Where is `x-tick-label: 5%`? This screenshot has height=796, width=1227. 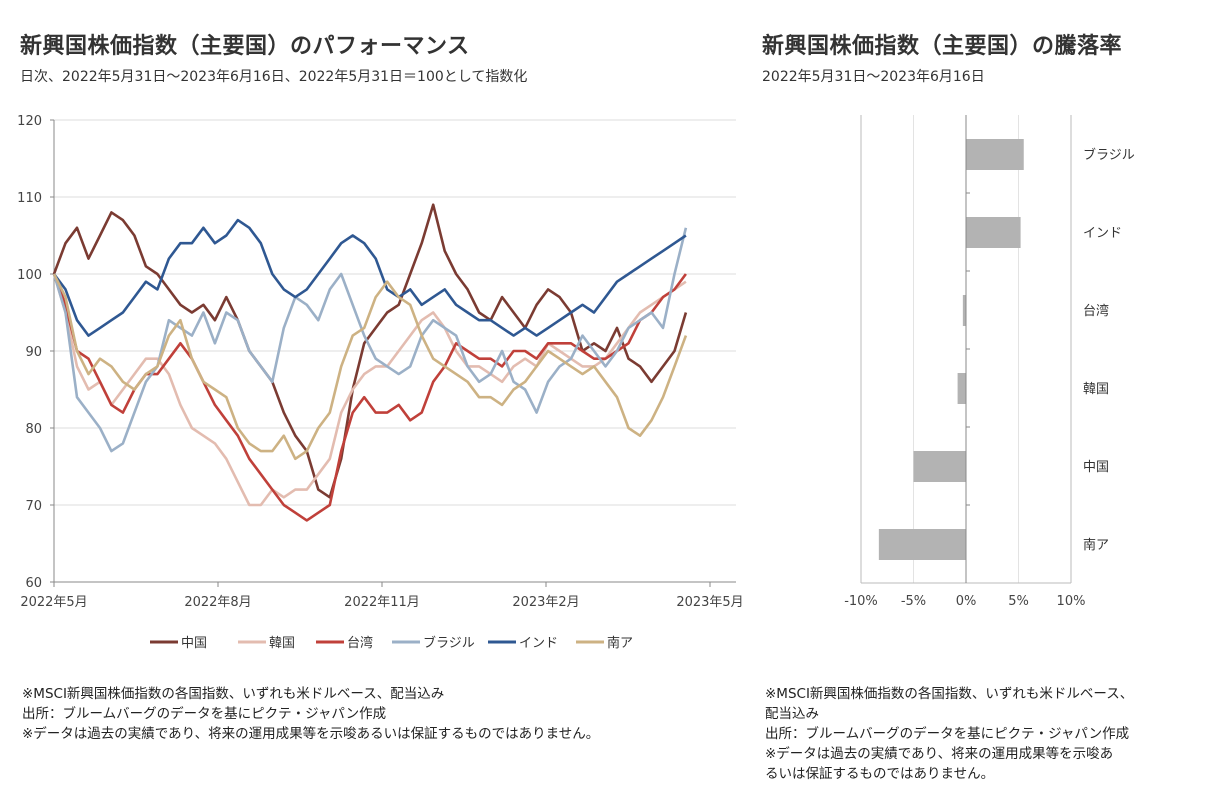 x-tick-label: 5% is located at coordinates (1018, 601).